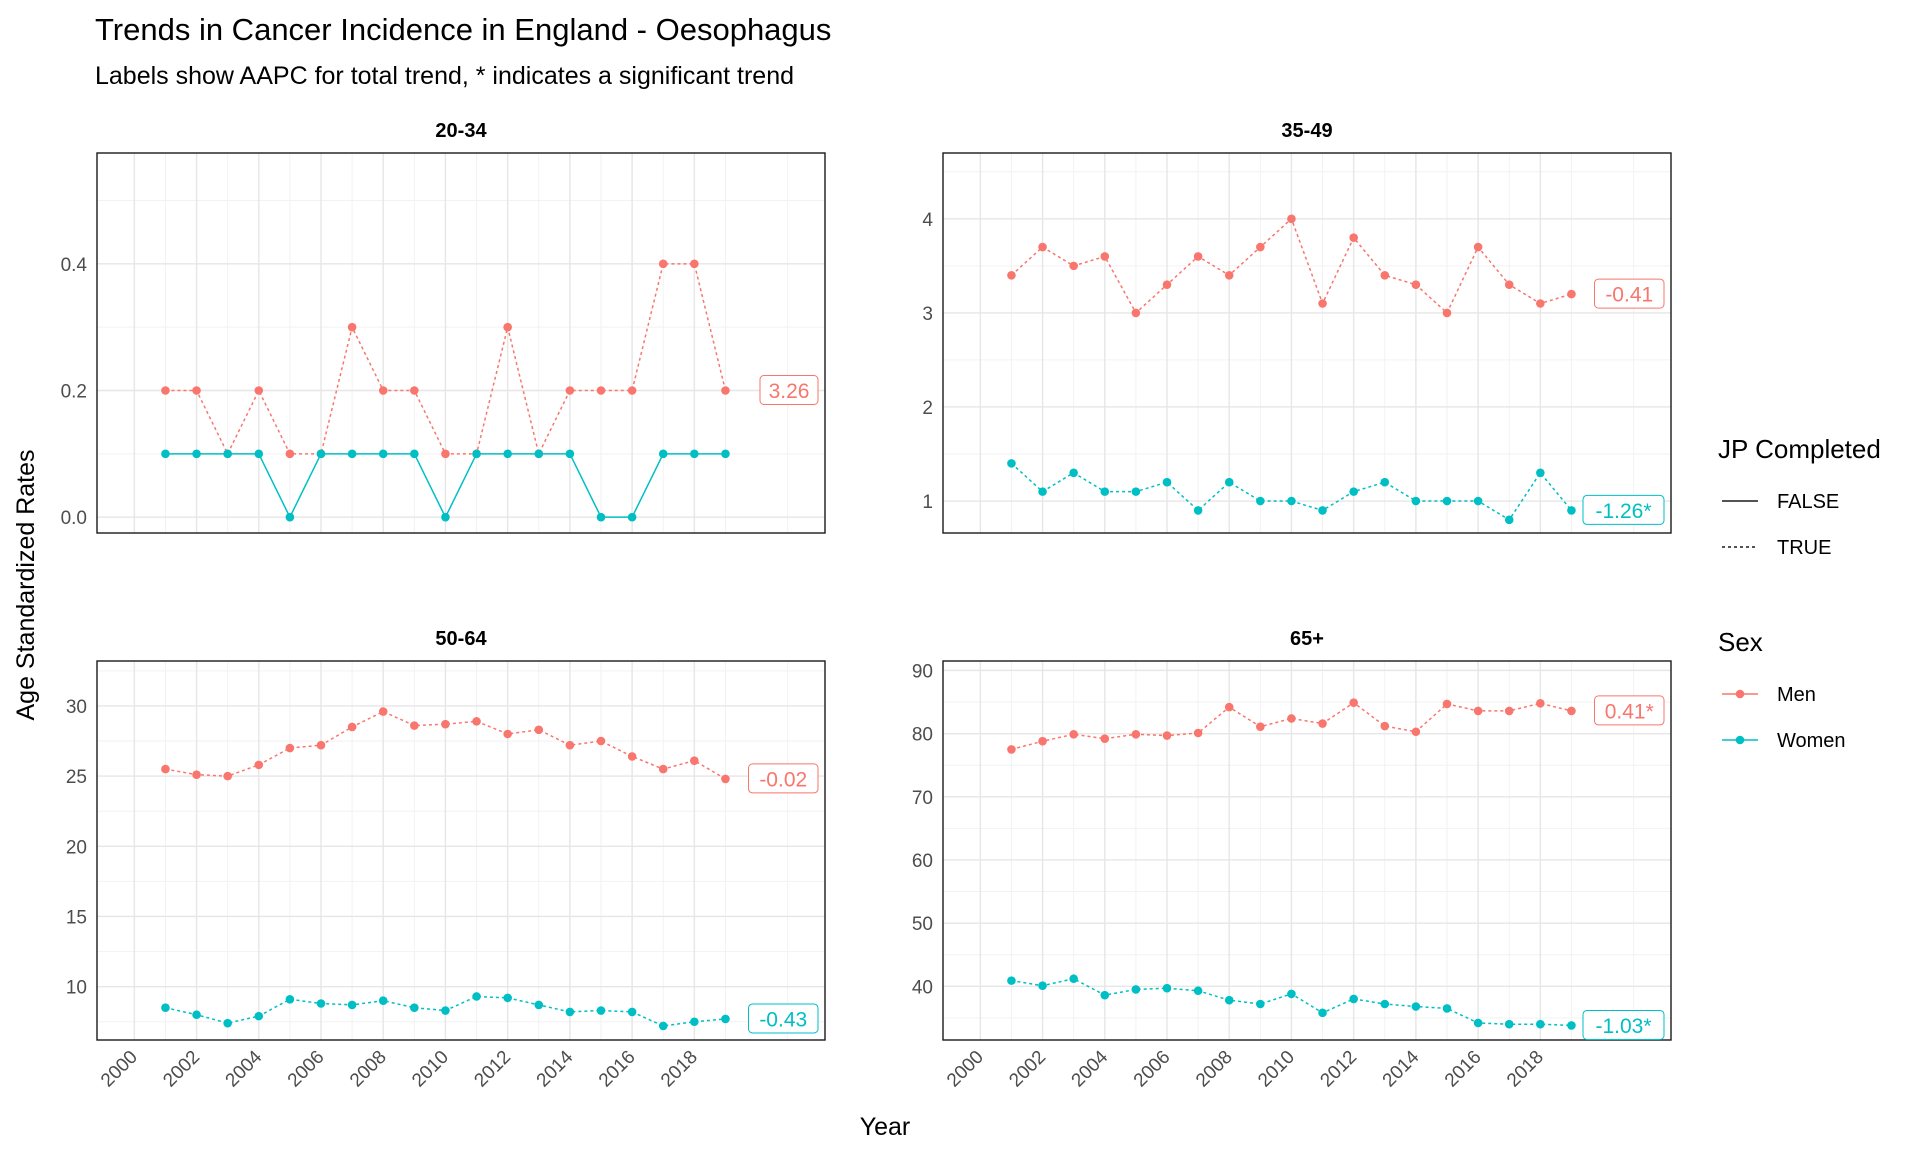  I want to click on y-tick-label: 0.2, so click(74, 392).